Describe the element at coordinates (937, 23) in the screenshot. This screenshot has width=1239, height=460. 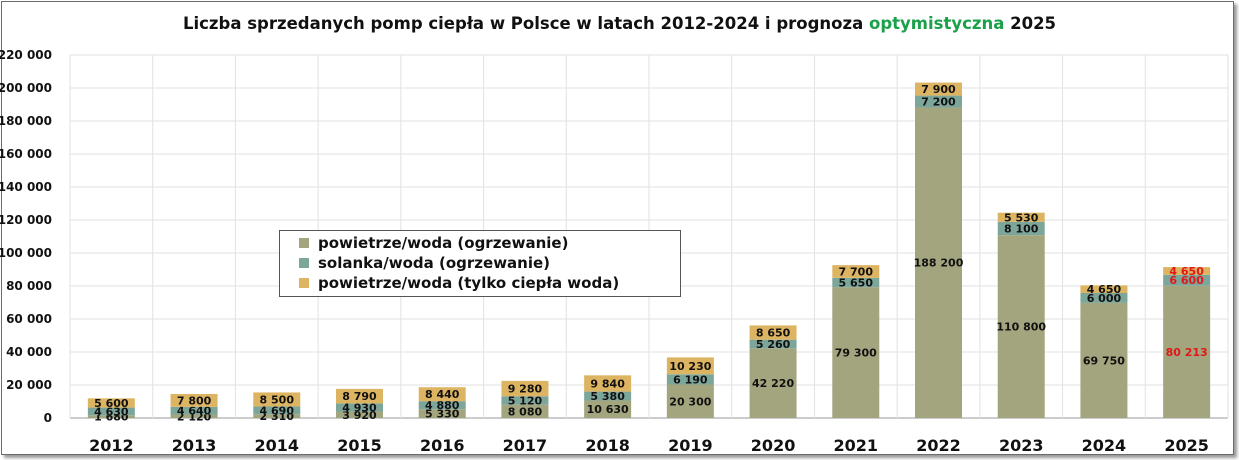
I see `title-highlight: optymistyczna` at that location.